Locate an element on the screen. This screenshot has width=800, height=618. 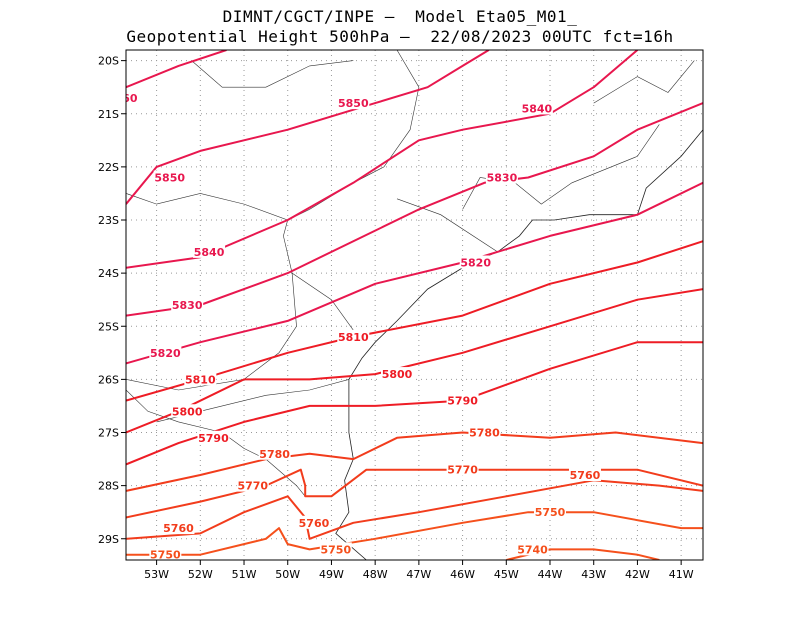
x-tick-label: 41W is located at coordinates (681, 574).